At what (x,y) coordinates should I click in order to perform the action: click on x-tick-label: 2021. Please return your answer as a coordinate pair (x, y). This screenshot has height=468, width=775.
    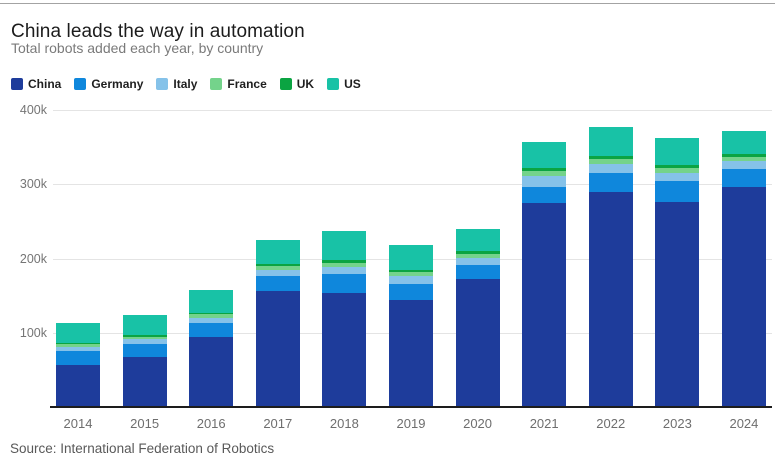
    Looking at the image, I should click on (544, 423).